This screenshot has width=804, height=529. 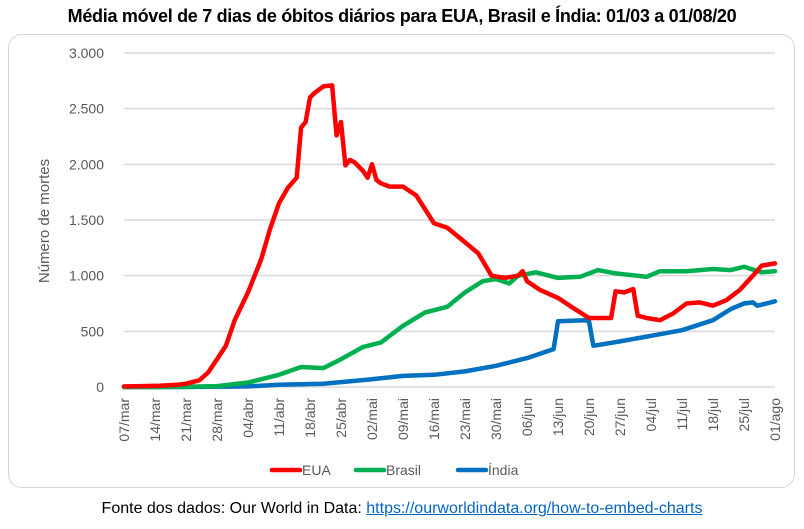 I want to click on legend-label: Índia, so click(x=503, y=470).